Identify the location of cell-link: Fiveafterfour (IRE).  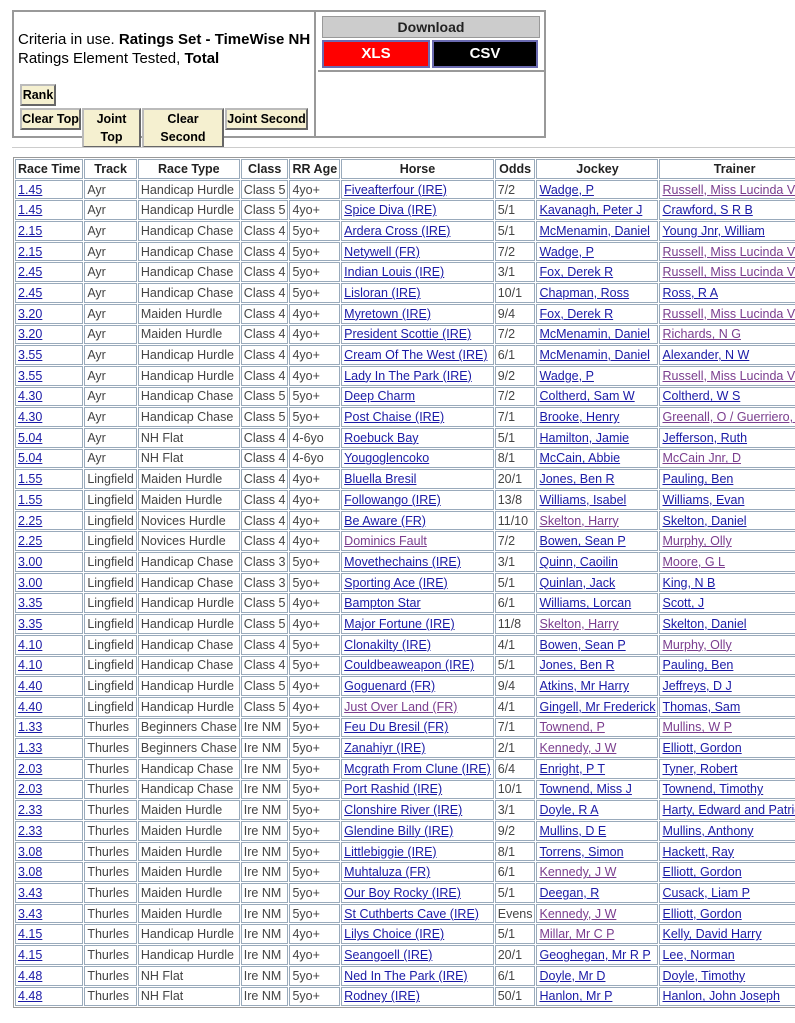
(395, 189).